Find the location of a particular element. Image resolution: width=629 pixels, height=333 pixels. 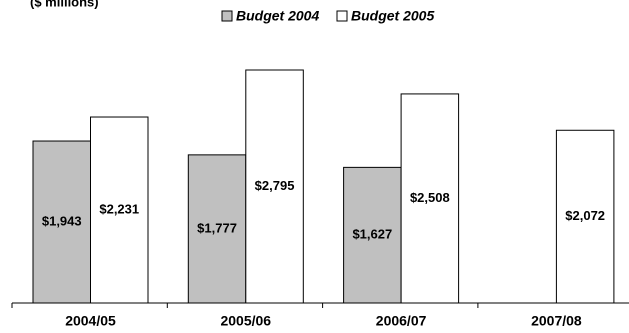

value-label: $1,777 is located at coordinates (217, 227).